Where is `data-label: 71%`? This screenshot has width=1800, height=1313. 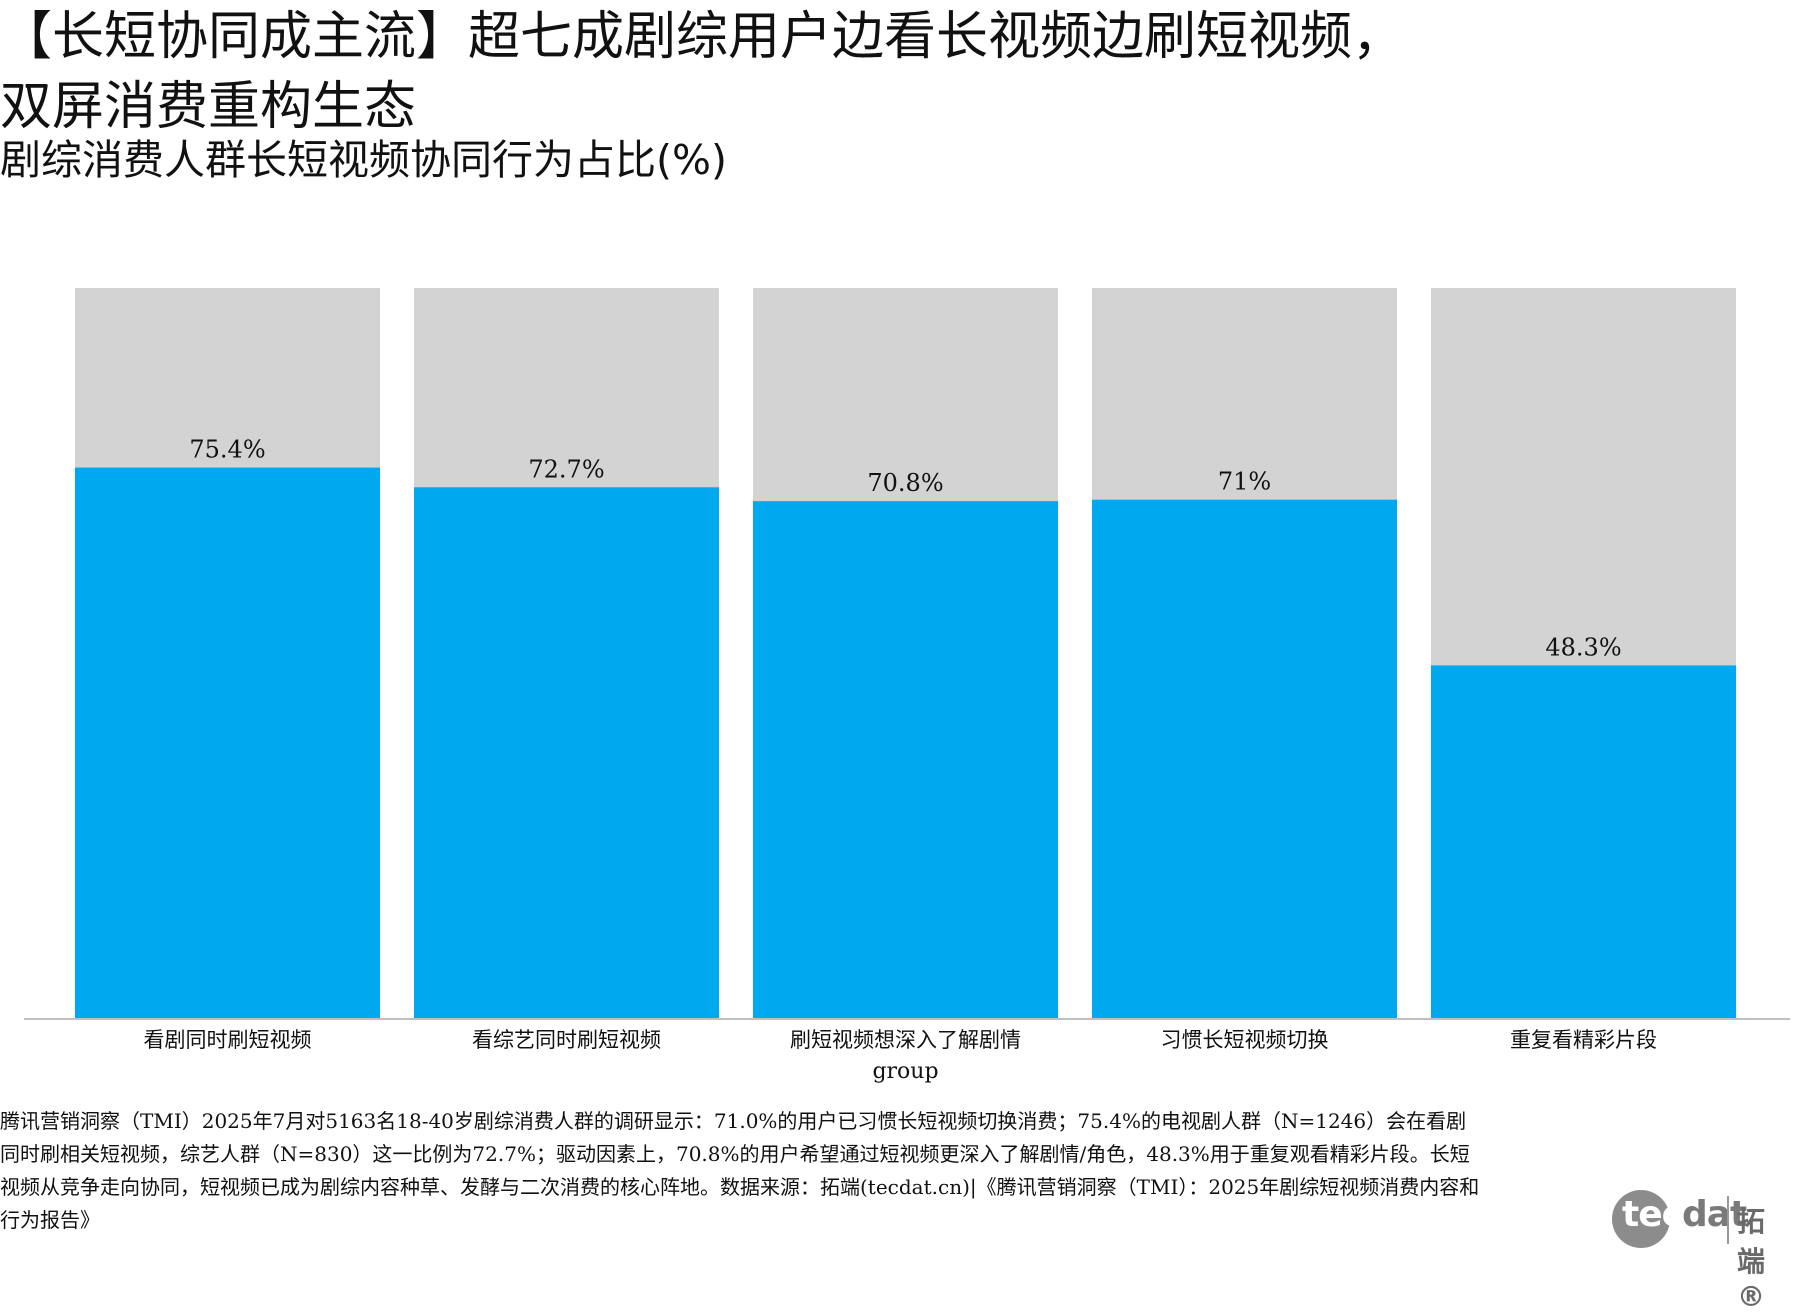 data-label: 71% is located at coordinates (1244, 482).